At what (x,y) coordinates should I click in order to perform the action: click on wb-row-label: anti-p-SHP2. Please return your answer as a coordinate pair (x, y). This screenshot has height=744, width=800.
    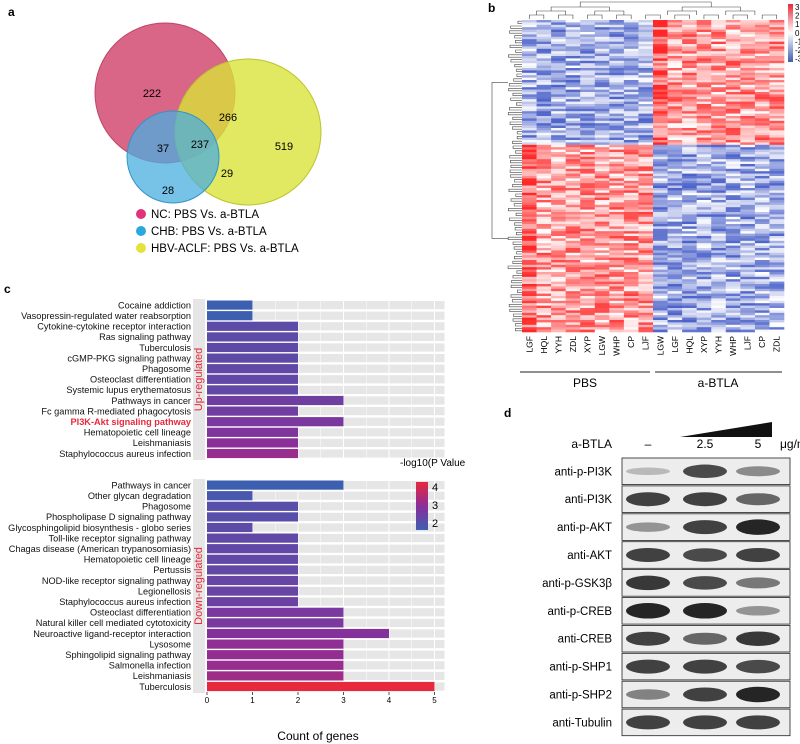
    Looking at the image, I should click on (580, 696).